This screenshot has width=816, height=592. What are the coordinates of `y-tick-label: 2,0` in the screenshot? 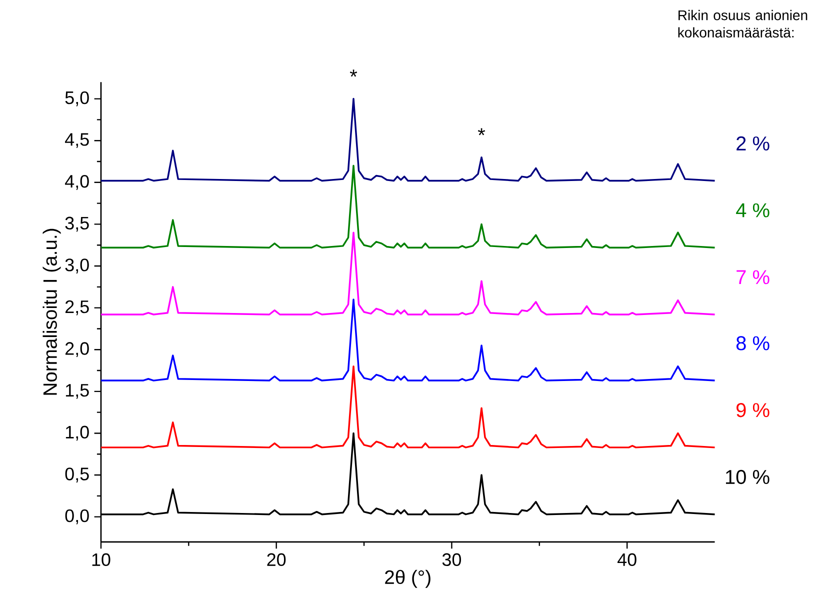 It's located at (77, 349).